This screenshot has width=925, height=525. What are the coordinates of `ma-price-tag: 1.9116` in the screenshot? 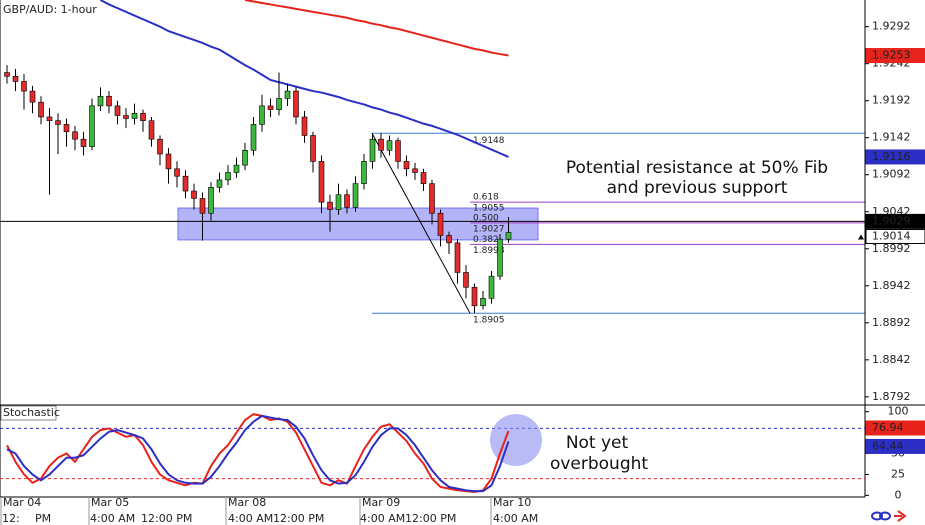 It's located at (891, 156).